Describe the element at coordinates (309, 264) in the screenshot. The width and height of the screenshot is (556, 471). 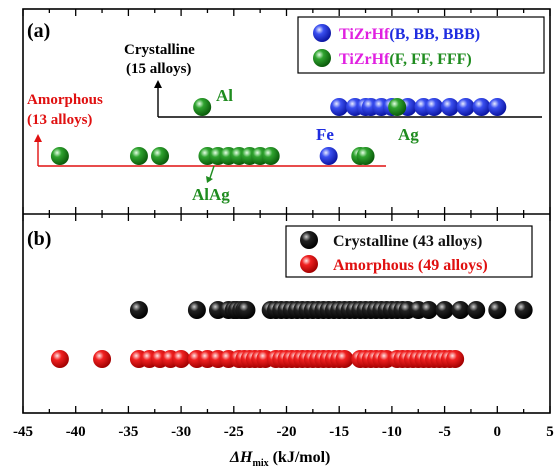
I see `legend-marker-red` at that location.